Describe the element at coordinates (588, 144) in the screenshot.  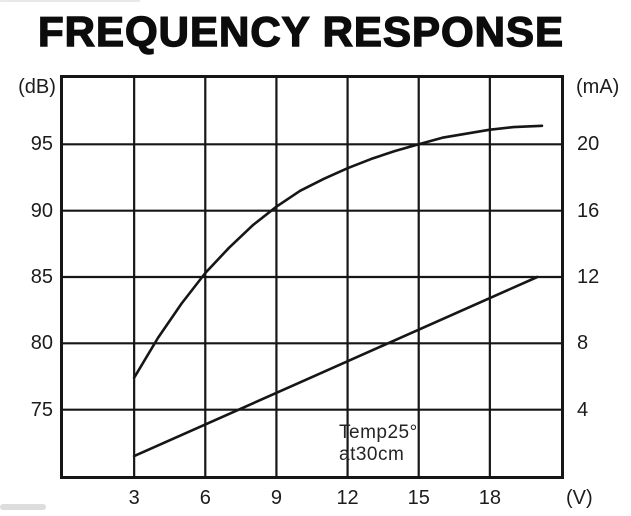
I see `y-right-tick-20: 20` at that location.